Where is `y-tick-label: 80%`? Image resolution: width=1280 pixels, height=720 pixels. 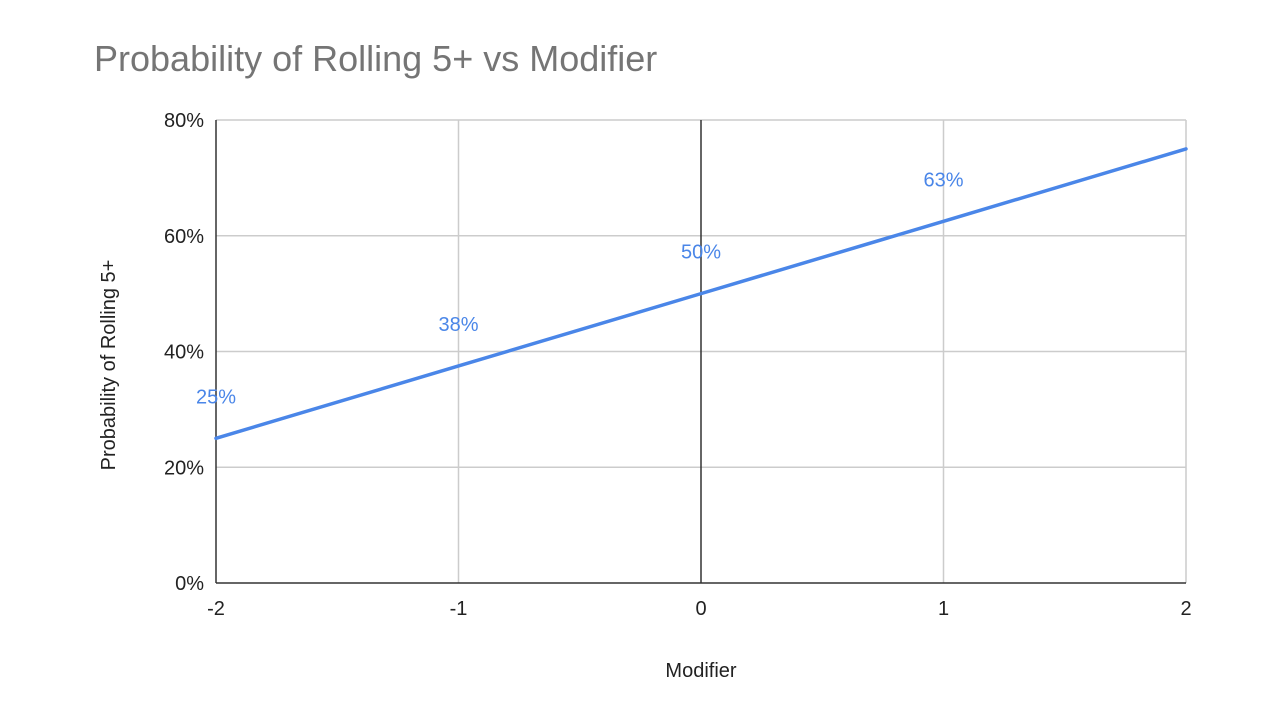
y-tick-label: 80% is located at coordinates (184, 121).